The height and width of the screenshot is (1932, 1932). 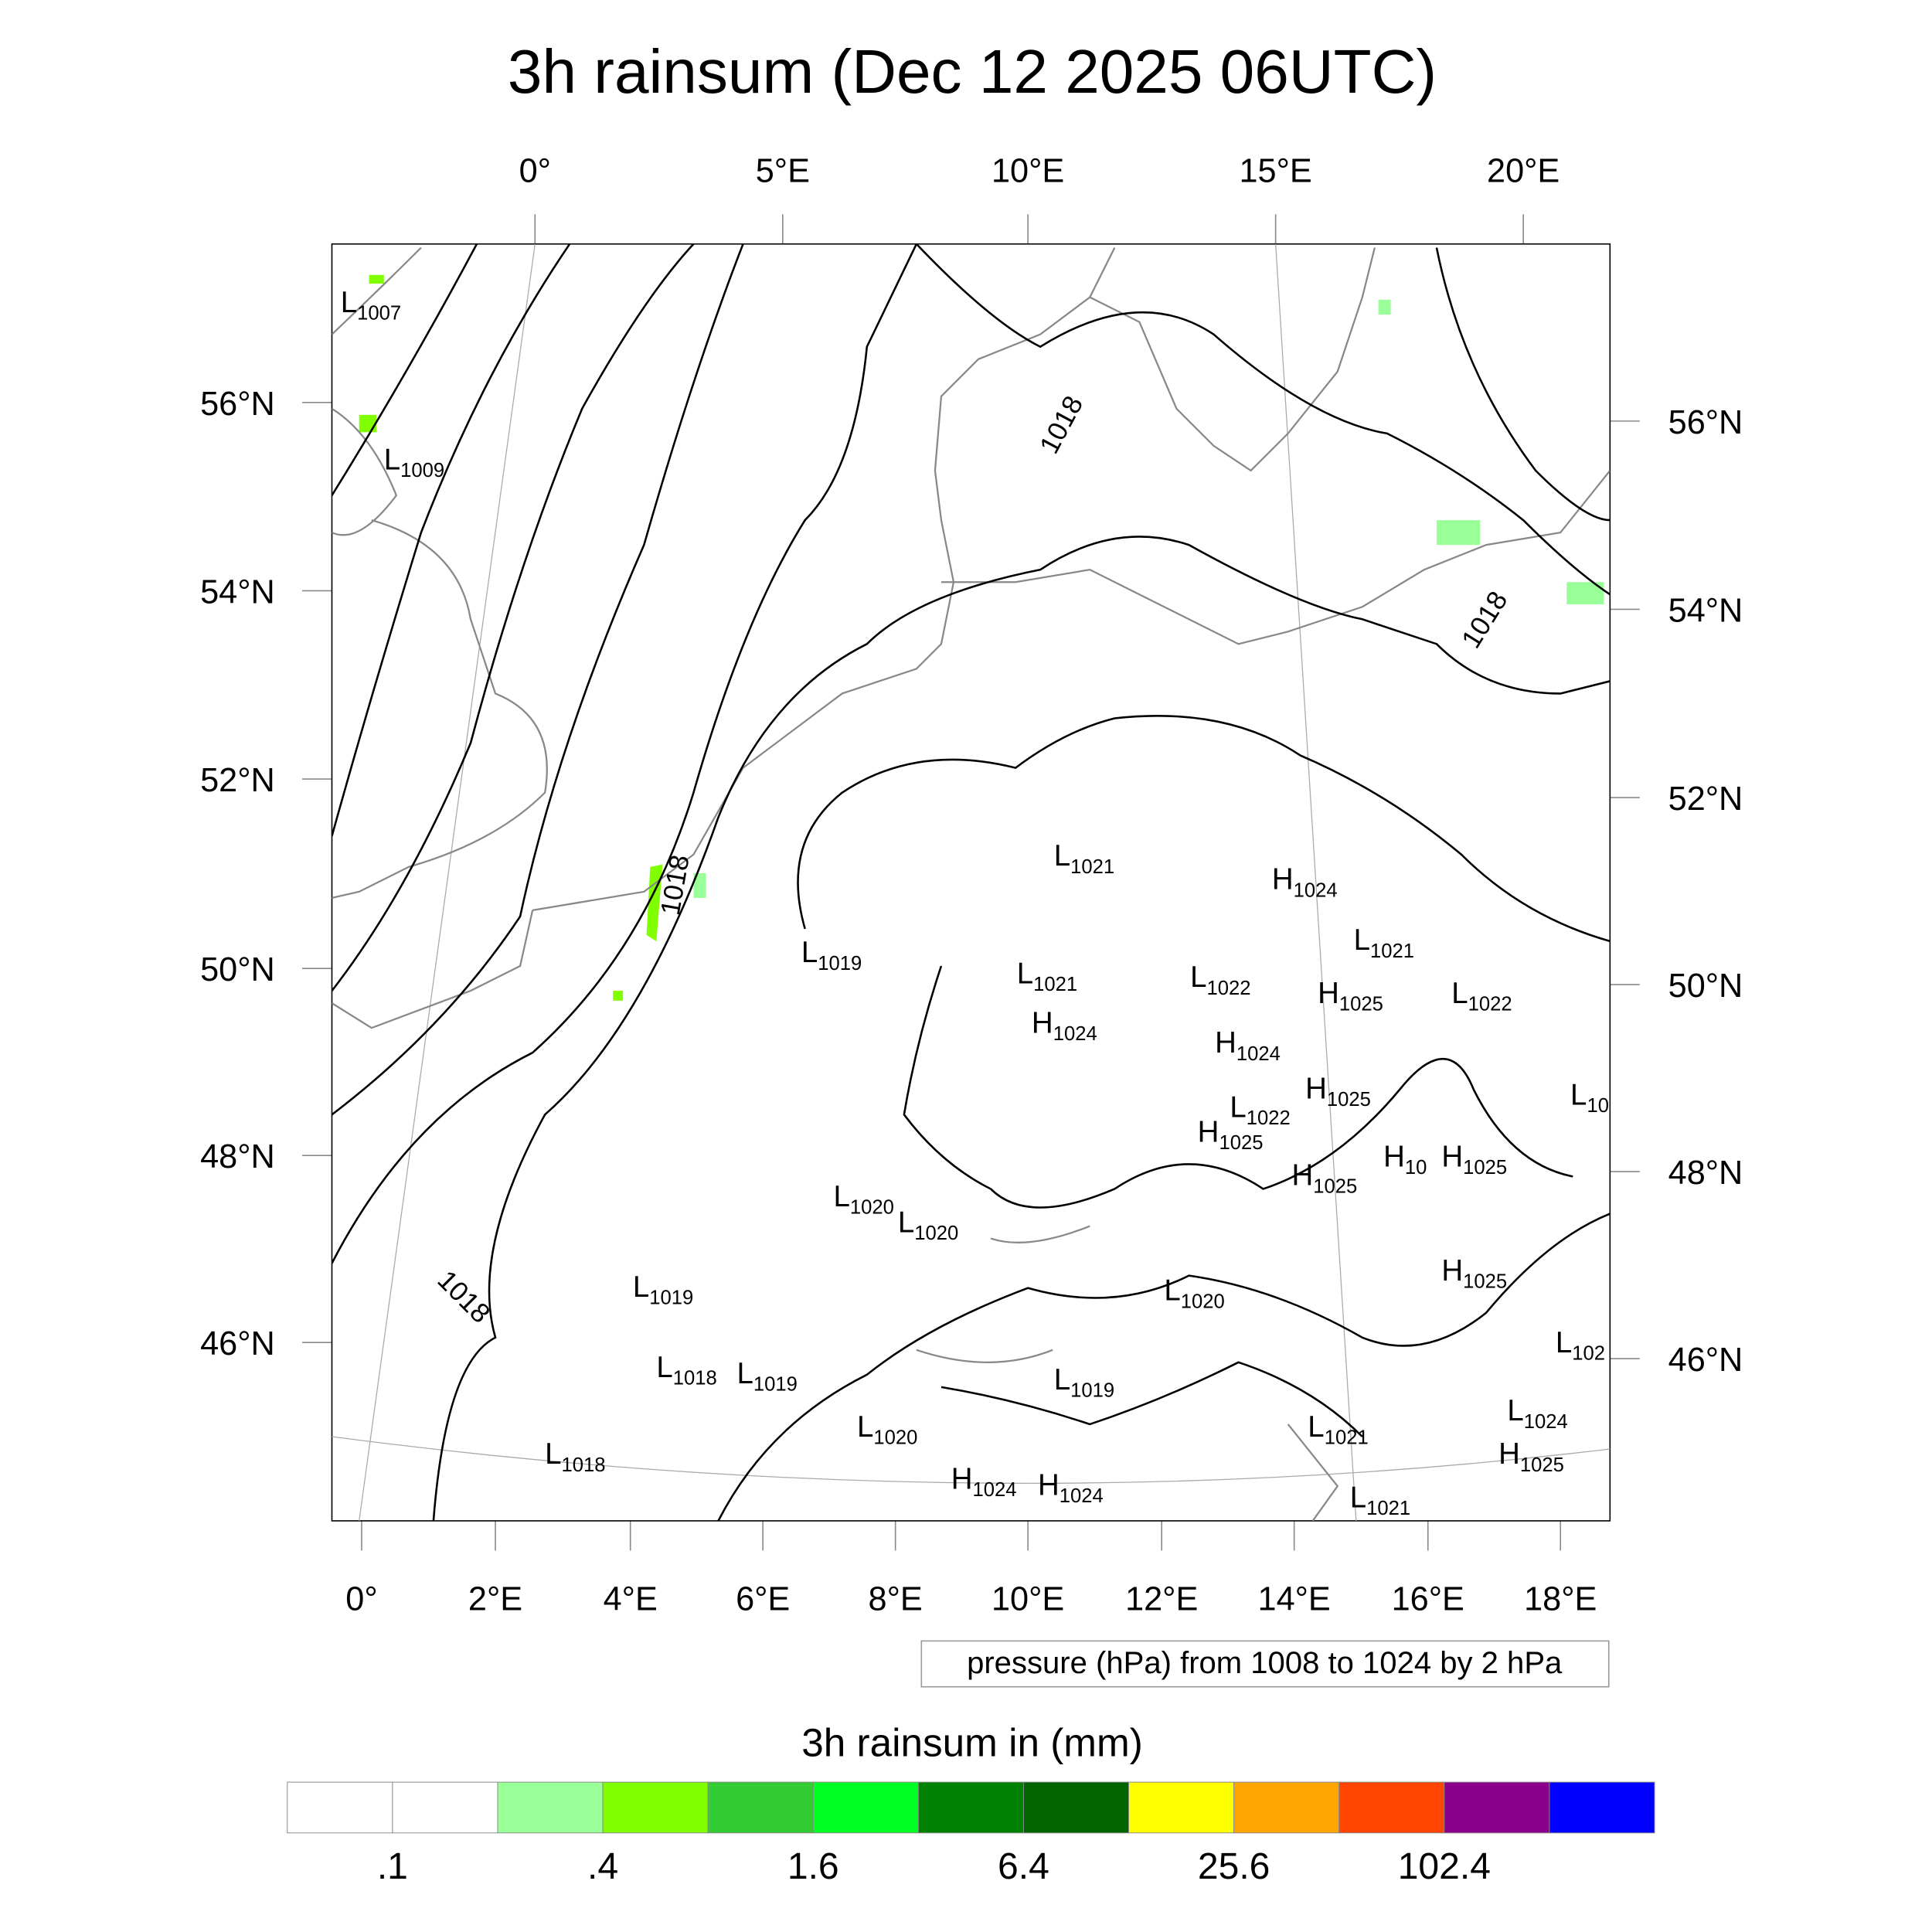 I want to click on longitude-label: 20°E, so click(x=1524, y=171).